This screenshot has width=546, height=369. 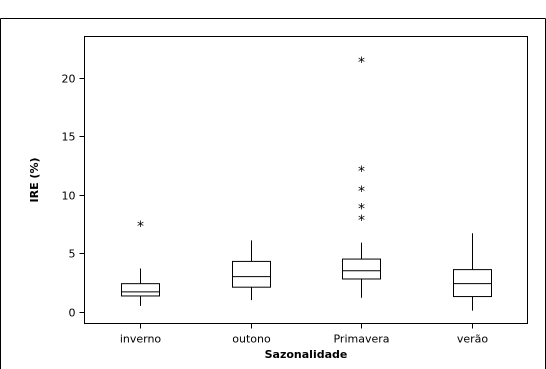 What do you see at coordinates (69, 137) in the screenshot?
I see `y-tick-label: 15` at bounding box center [69, 137].